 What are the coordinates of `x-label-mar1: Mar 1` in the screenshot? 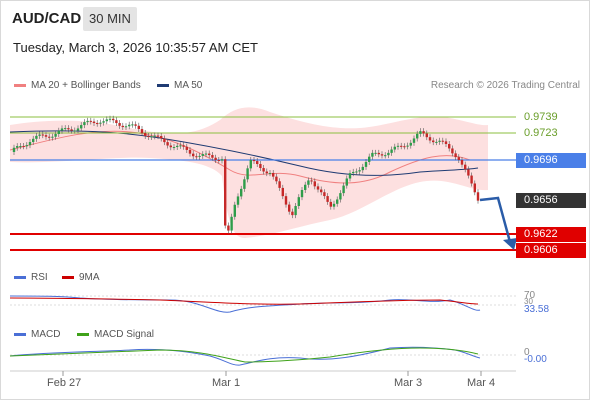 It's located at (226, 383).